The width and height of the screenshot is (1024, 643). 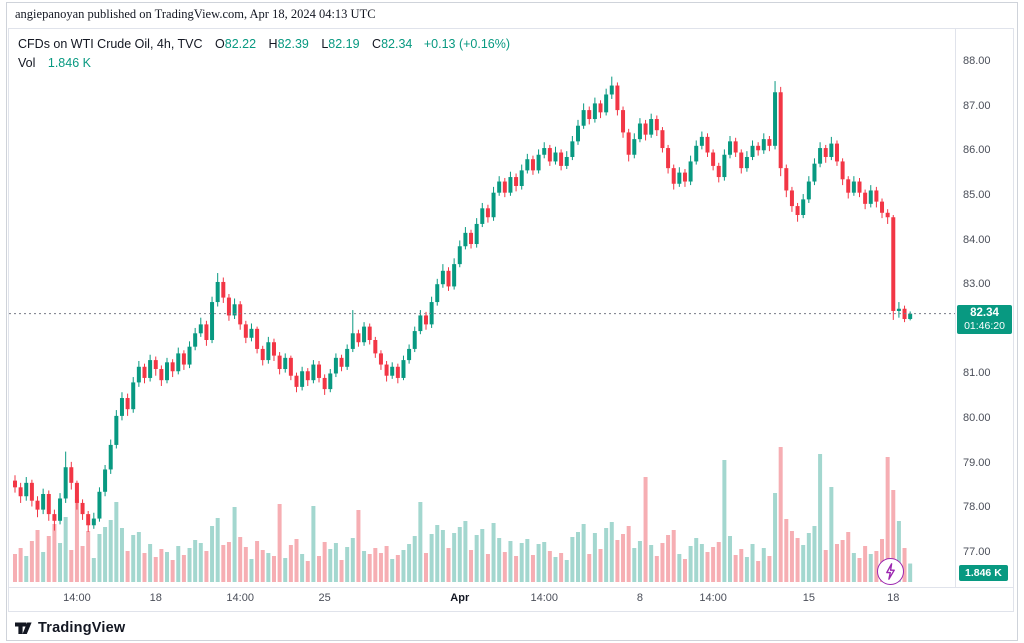 I want to click on bar-countdown: 01:46:20, so click(x=984, y=325).